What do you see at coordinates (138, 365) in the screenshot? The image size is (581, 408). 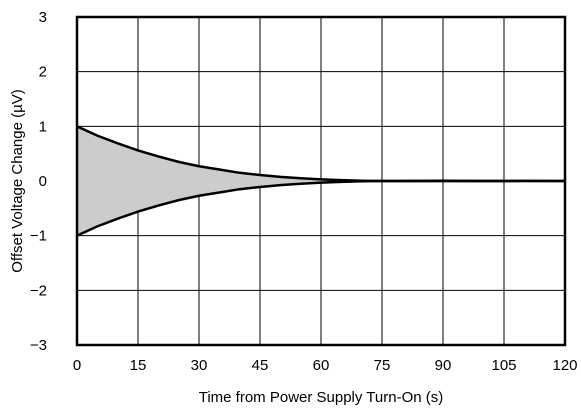 I see `x-tick-label: 15` at bounding box center [138, 365].